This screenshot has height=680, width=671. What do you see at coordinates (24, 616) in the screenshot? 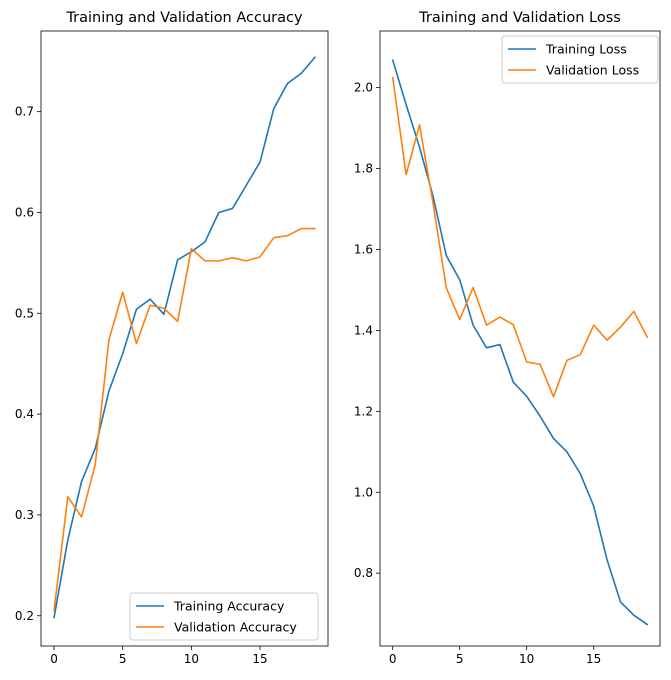
I see `y-tick-label: 0.2` at bounding box center [24, 616].